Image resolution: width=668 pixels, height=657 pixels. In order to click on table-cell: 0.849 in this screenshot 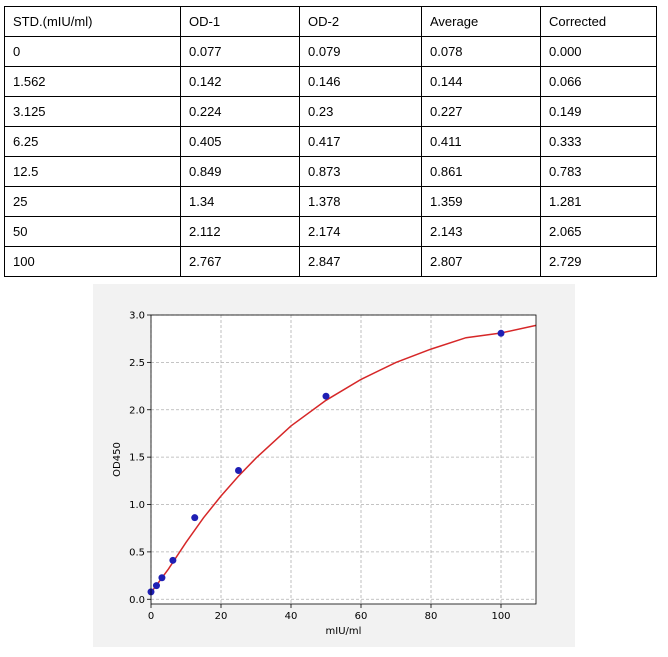, I will do `click(240, 171)`.